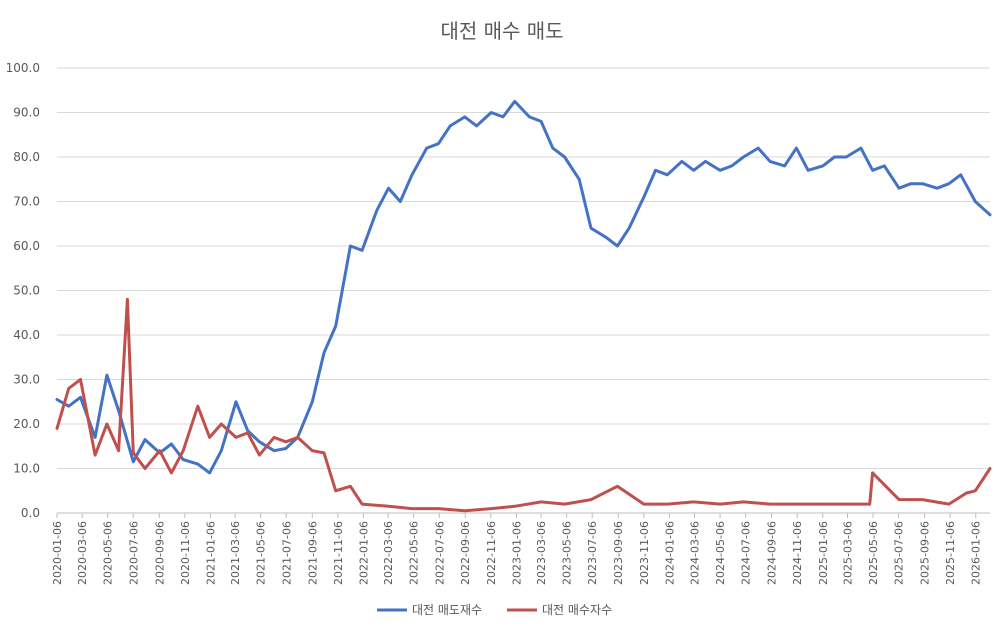  I want to click on x-tick-label: 2024-11-06, so click(797, 553).